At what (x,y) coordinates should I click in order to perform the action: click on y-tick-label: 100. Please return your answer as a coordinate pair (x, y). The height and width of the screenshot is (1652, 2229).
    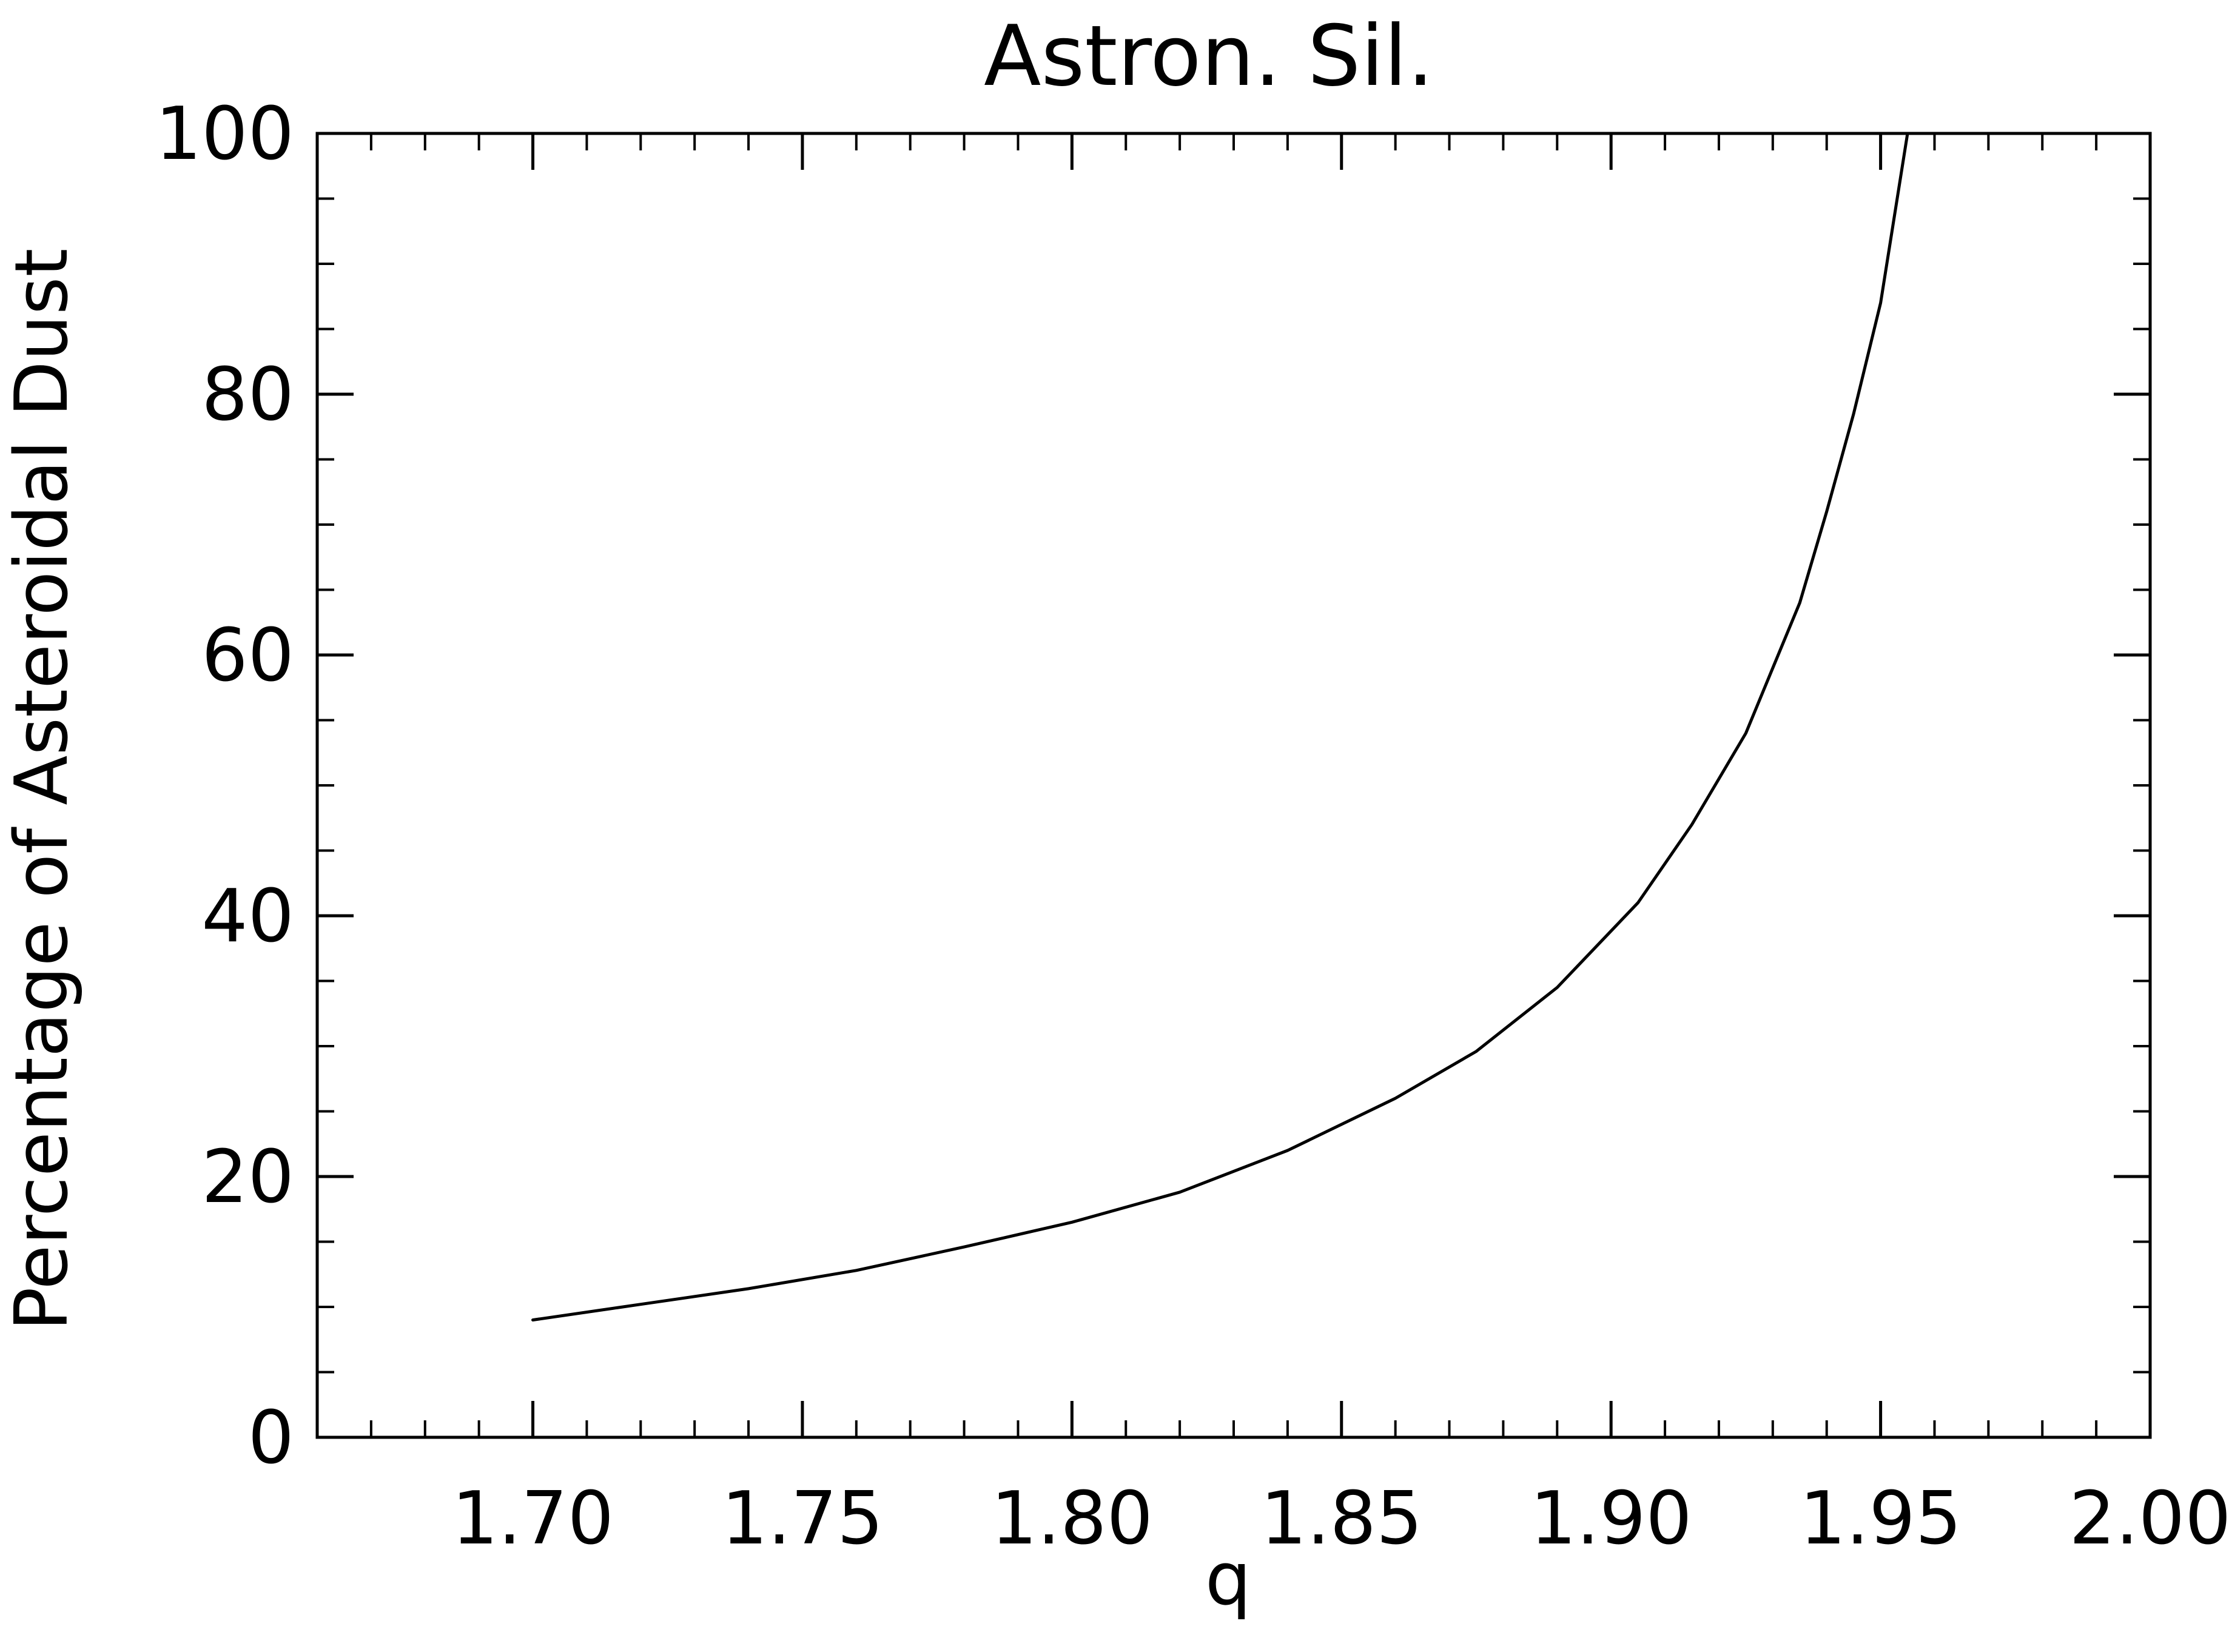
    Looking at the image, I should click on (224, 134).